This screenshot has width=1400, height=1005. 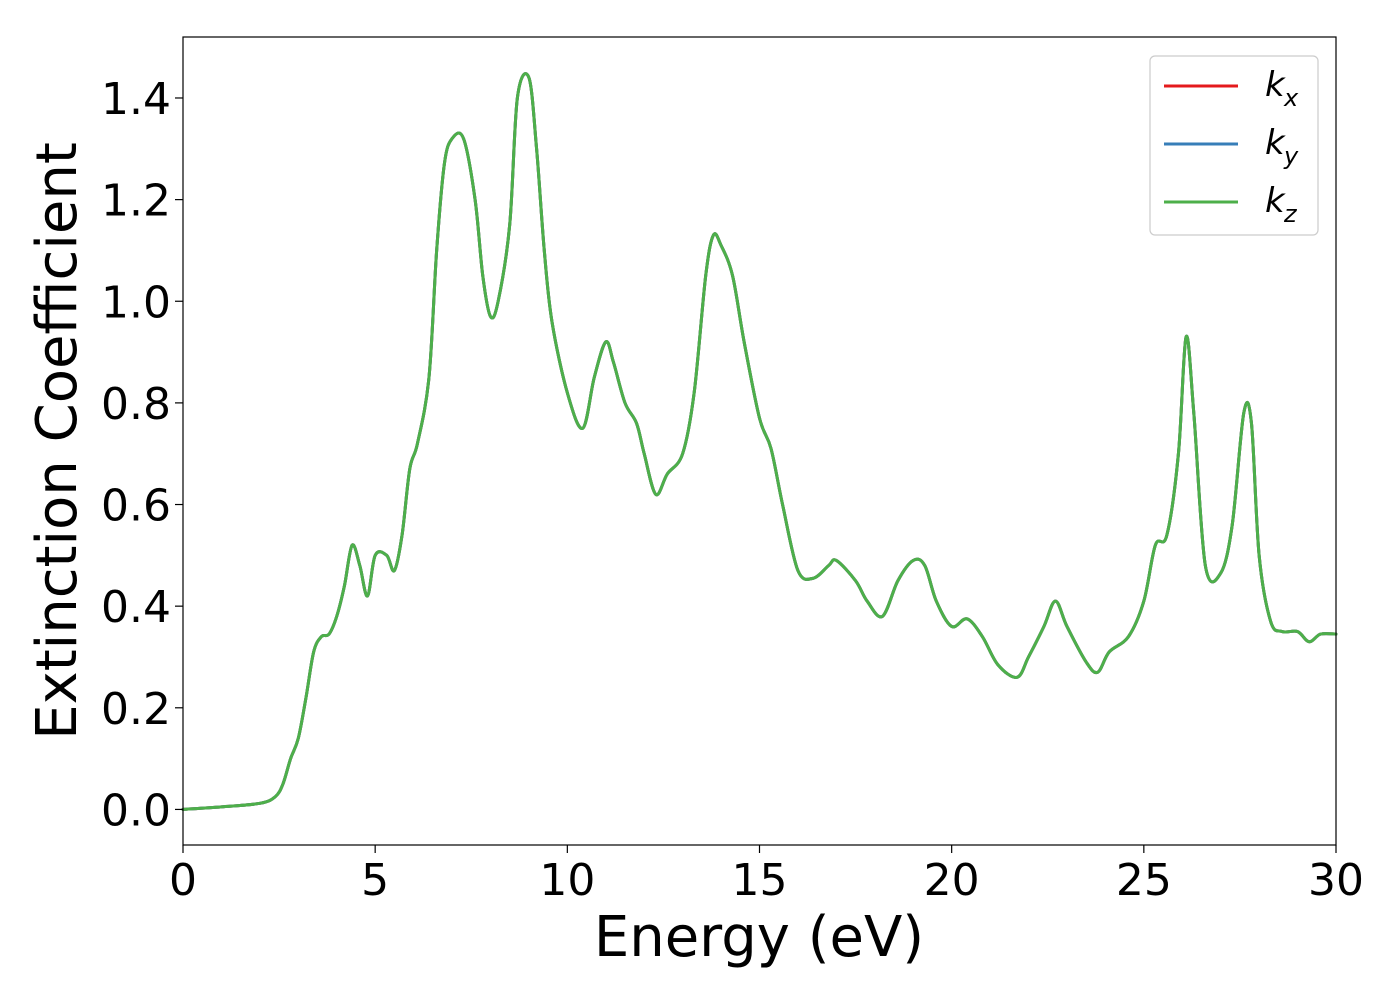 What do you see at coordinates (136, 99) in the screenshot?
I see `y-tick-label: 1.4` at bounding box center [136, 99].